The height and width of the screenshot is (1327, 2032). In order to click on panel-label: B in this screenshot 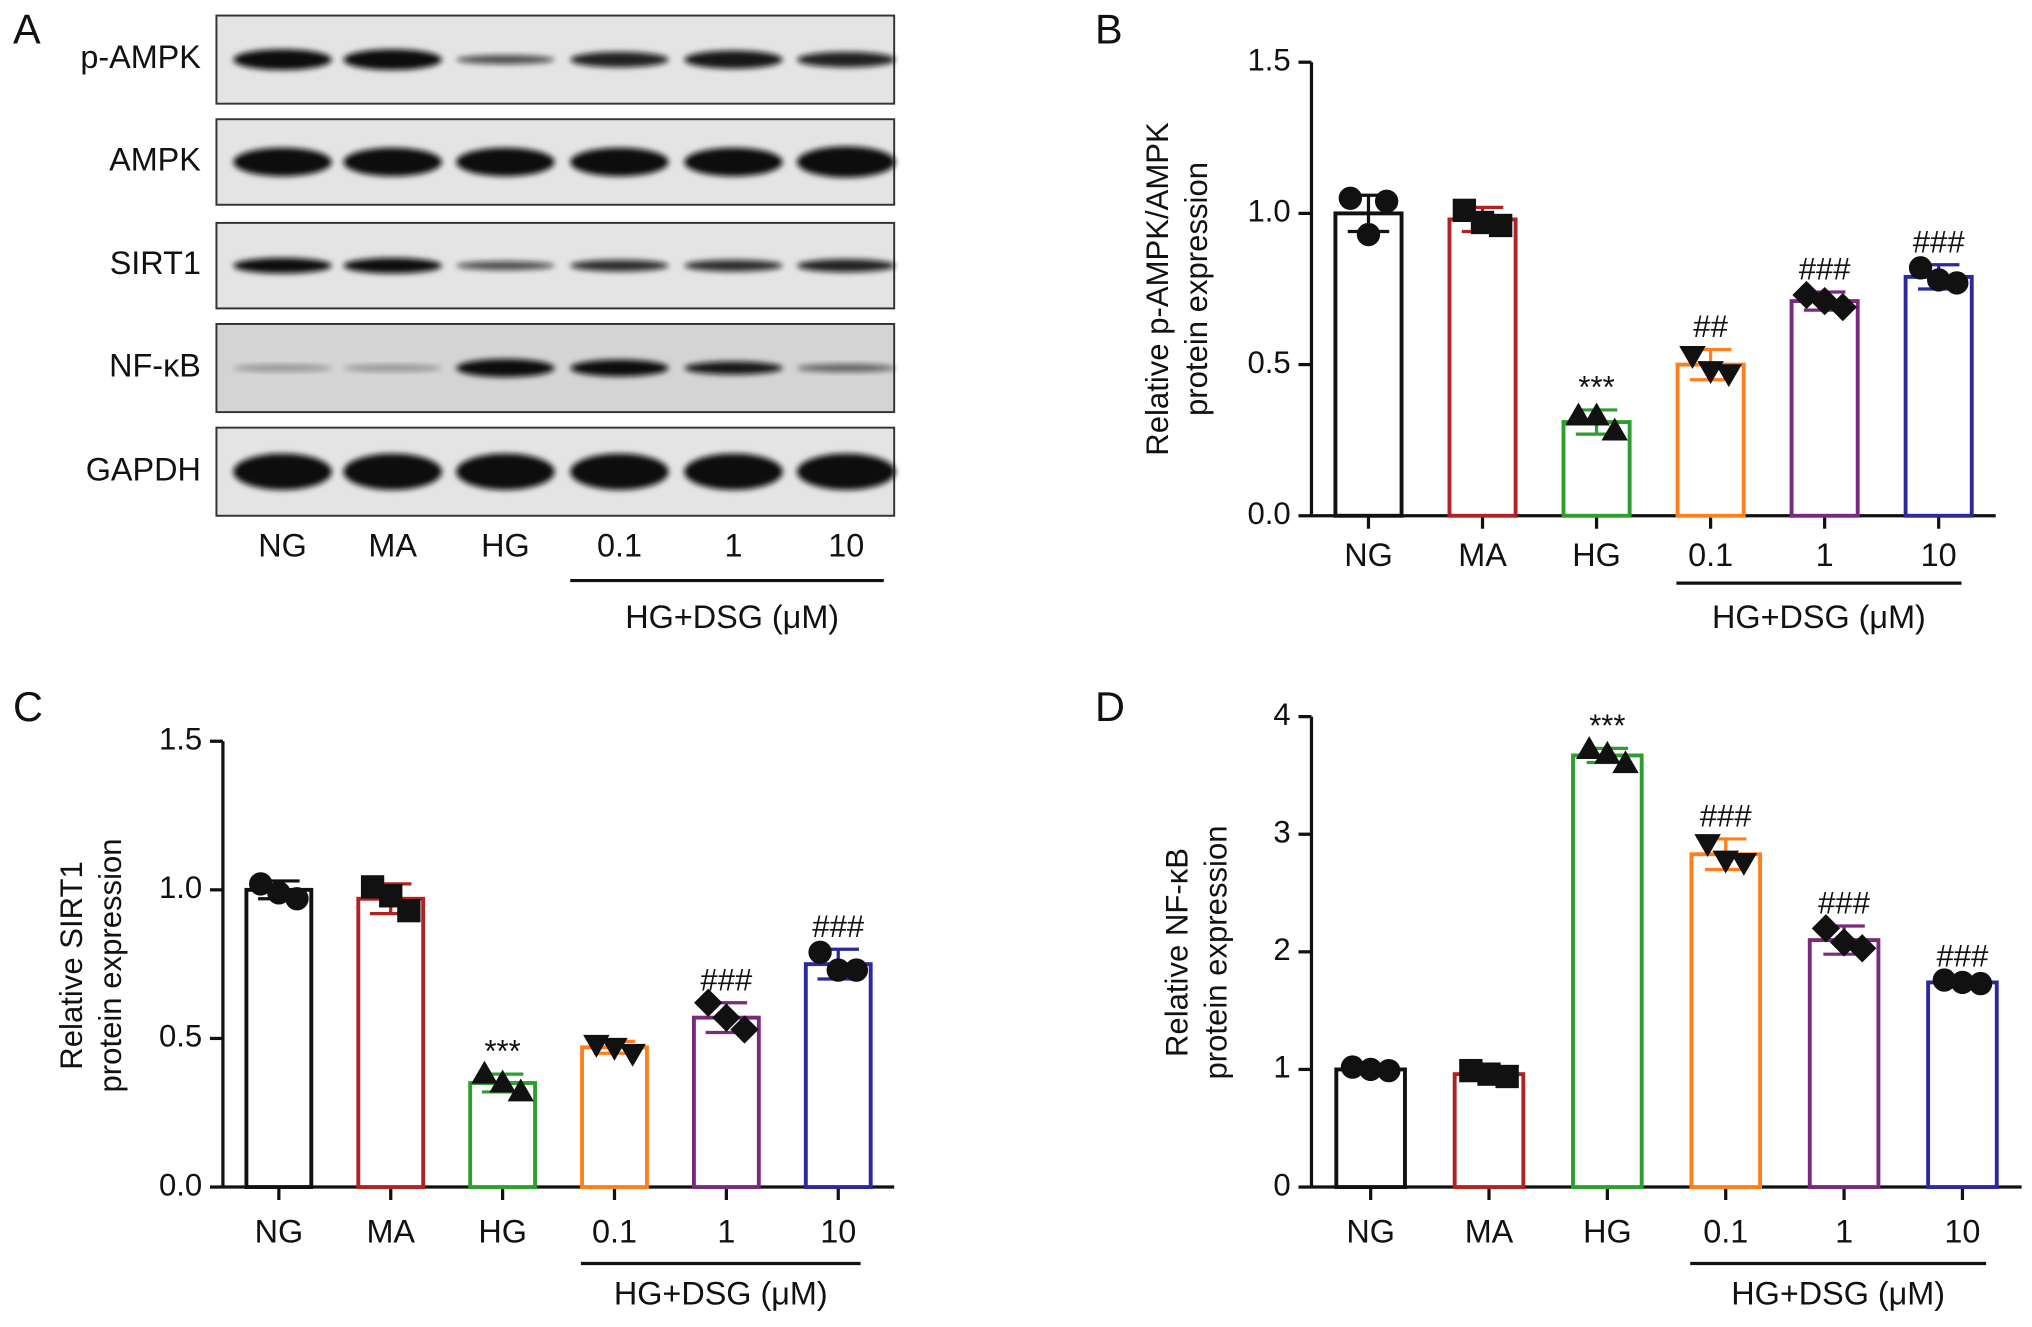, I will do `click(1109, 28)`.